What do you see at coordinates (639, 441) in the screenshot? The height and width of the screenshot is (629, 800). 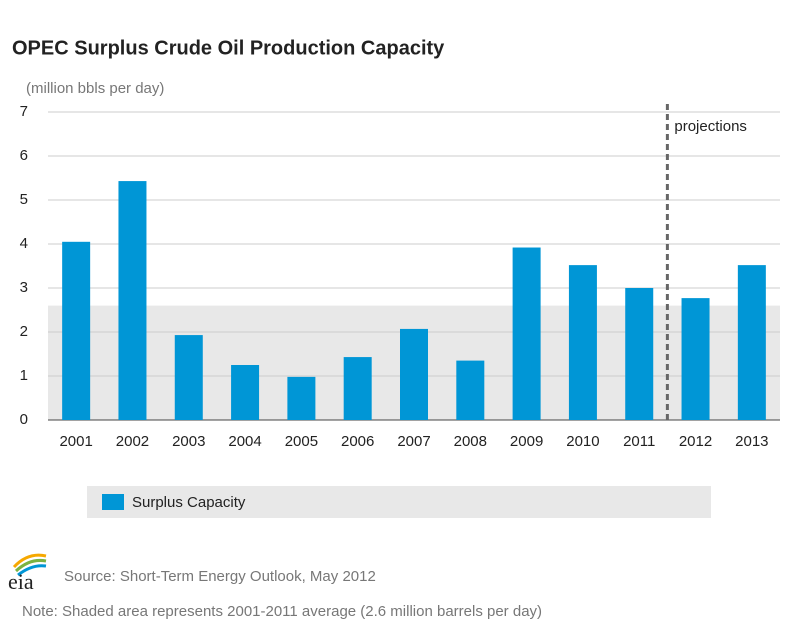 I see `x-tick-label: 2011` at bounding box center [639, 441].